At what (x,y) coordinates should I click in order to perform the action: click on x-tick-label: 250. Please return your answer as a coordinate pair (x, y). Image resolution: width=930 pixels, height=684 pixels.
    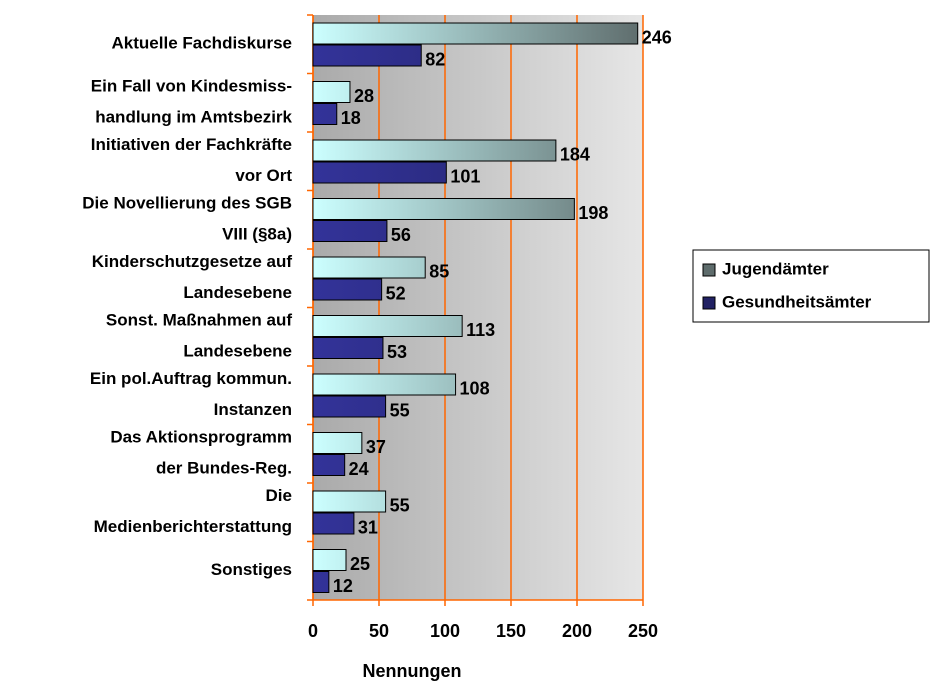
    Looking at the image, I should click on (643, 631).